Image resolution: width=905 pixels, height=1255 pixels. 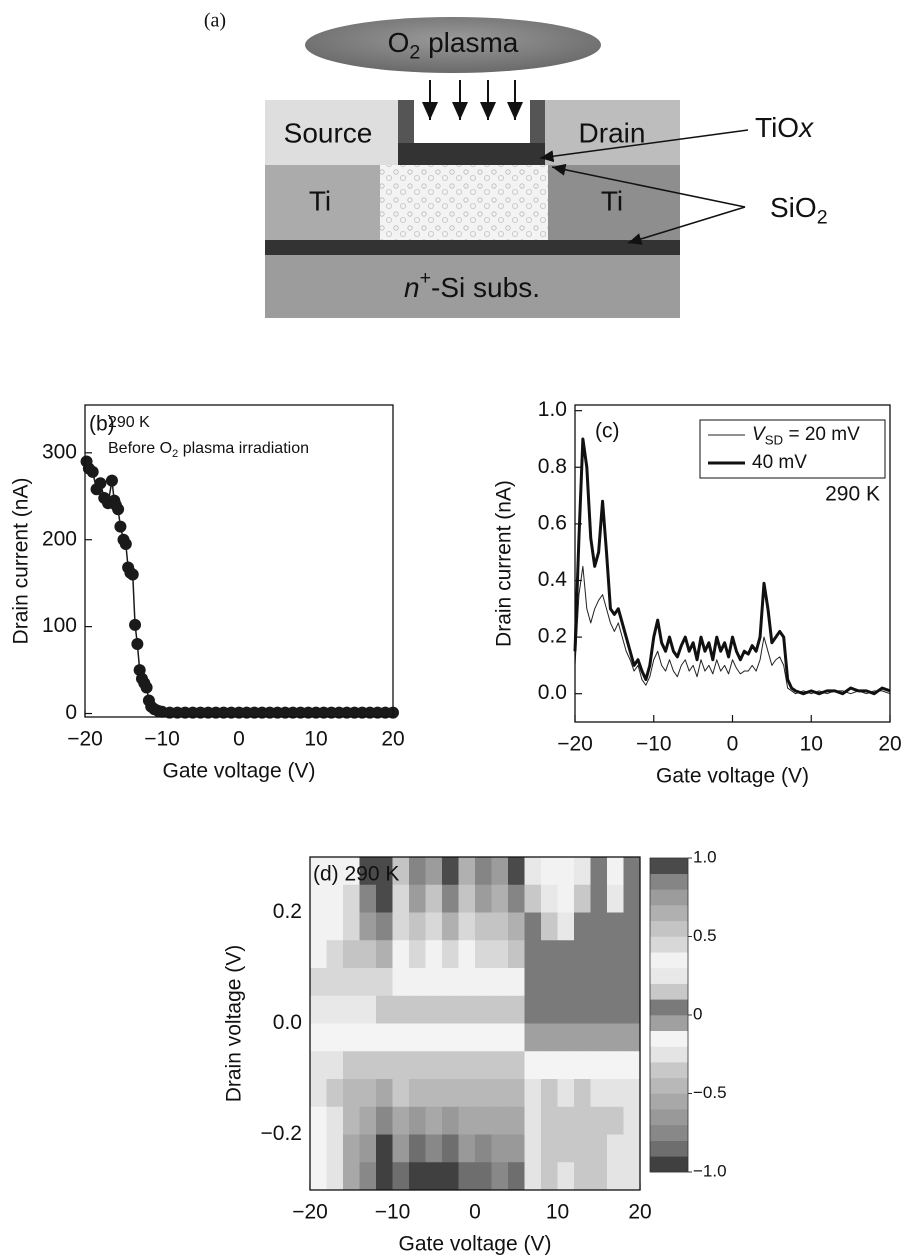 I want to click on y-tick-label: 0, so click(x=71, y=712).